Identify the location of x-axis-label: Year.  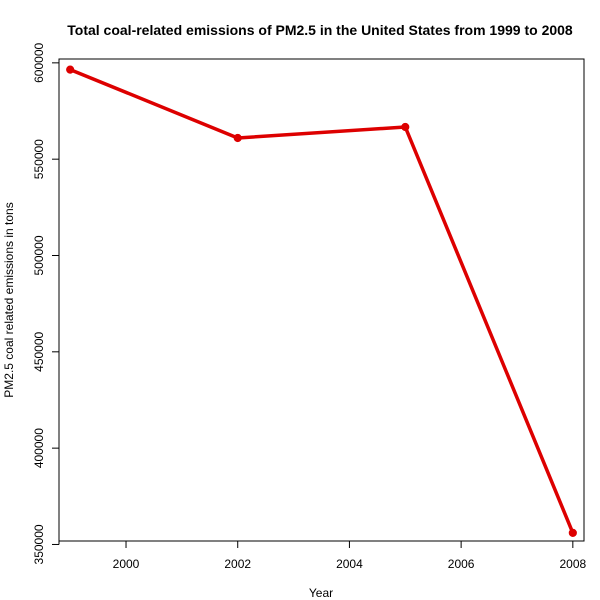
(321, 593).